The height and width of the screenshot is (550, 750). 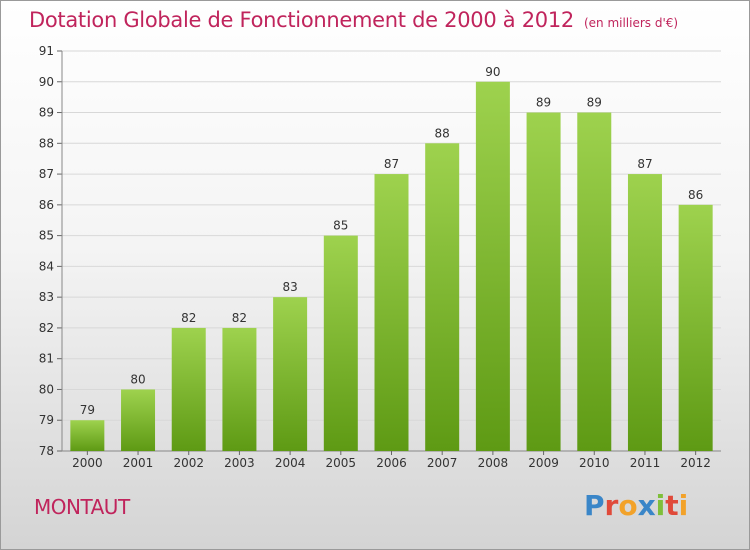 I want to click on logo-letter: x, so click(x=646, y=505).